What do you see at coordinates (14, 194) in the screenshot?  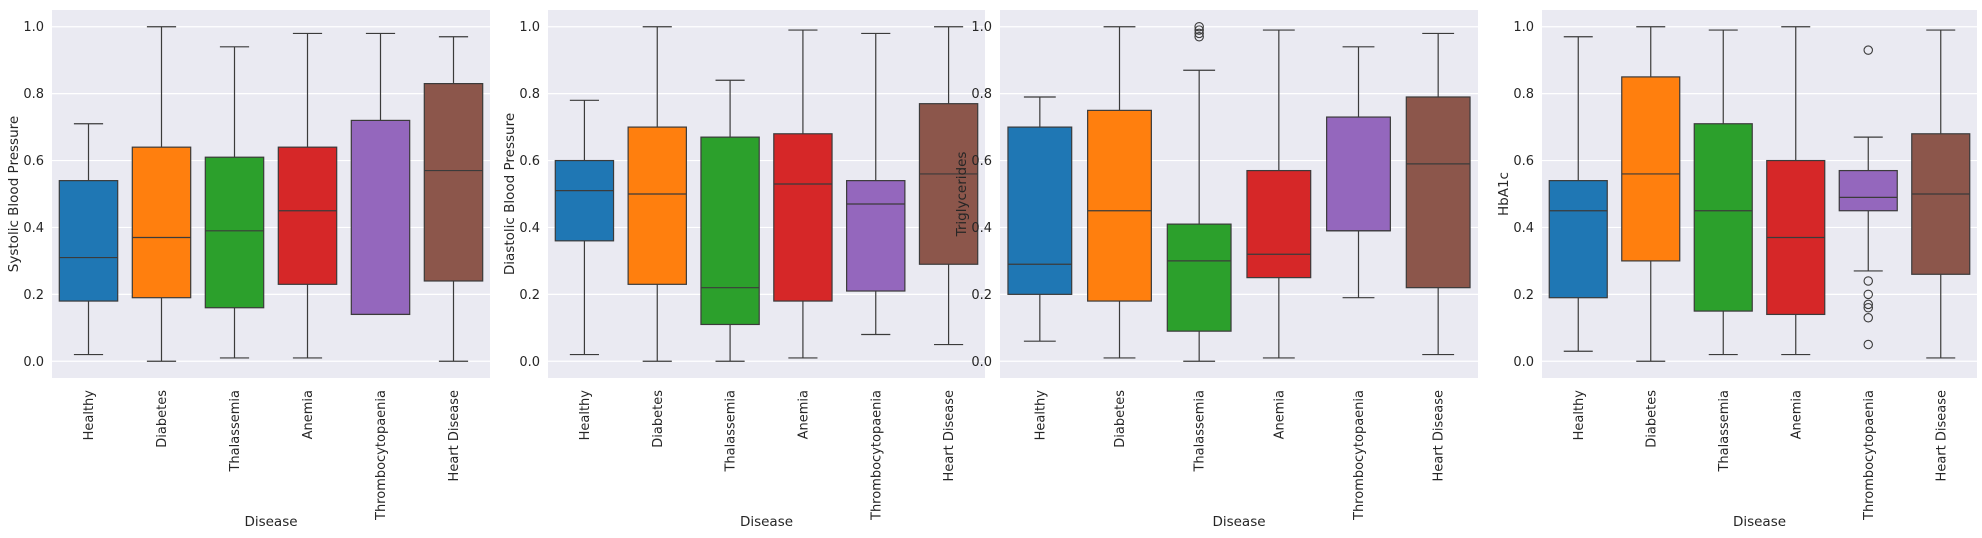 I see `y-axis-label: Systolic Blood Pressure` at bounding box center [14, 194].